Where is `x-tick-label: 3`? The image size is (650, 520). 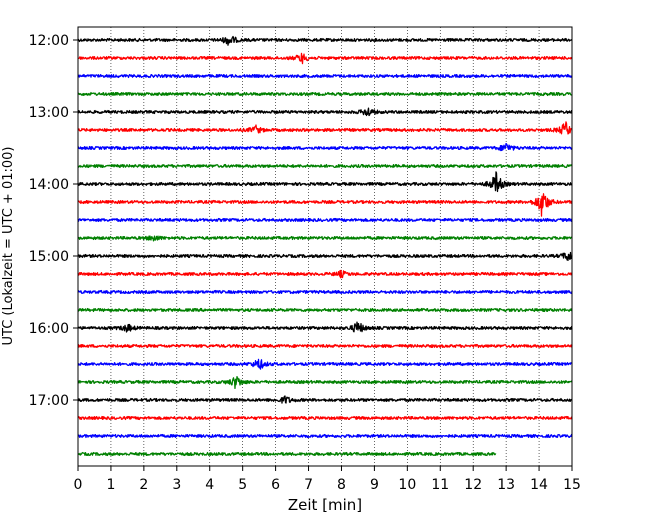 x-tick-label: 3 is located at coordinates (176, 485).